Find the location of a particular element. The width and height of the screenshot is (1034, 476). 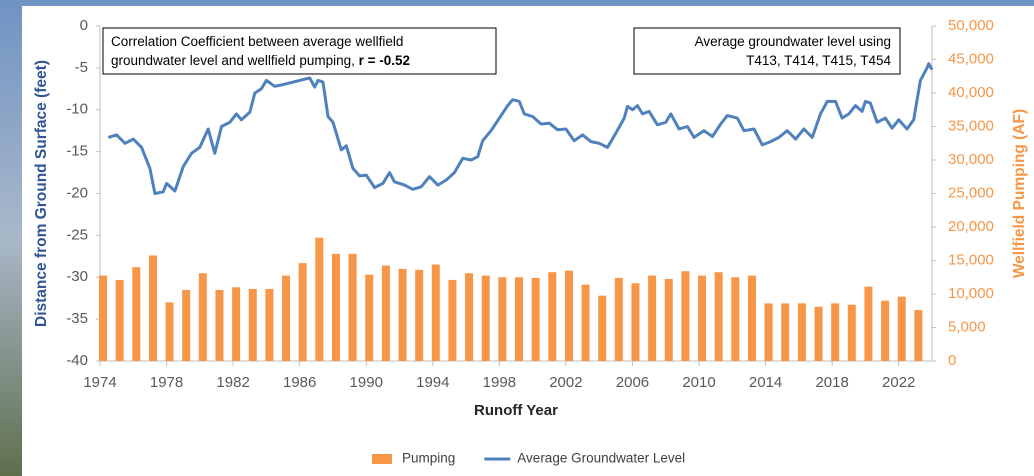

y2-tick-label: 45,000 is located at coordinates (971, 58).